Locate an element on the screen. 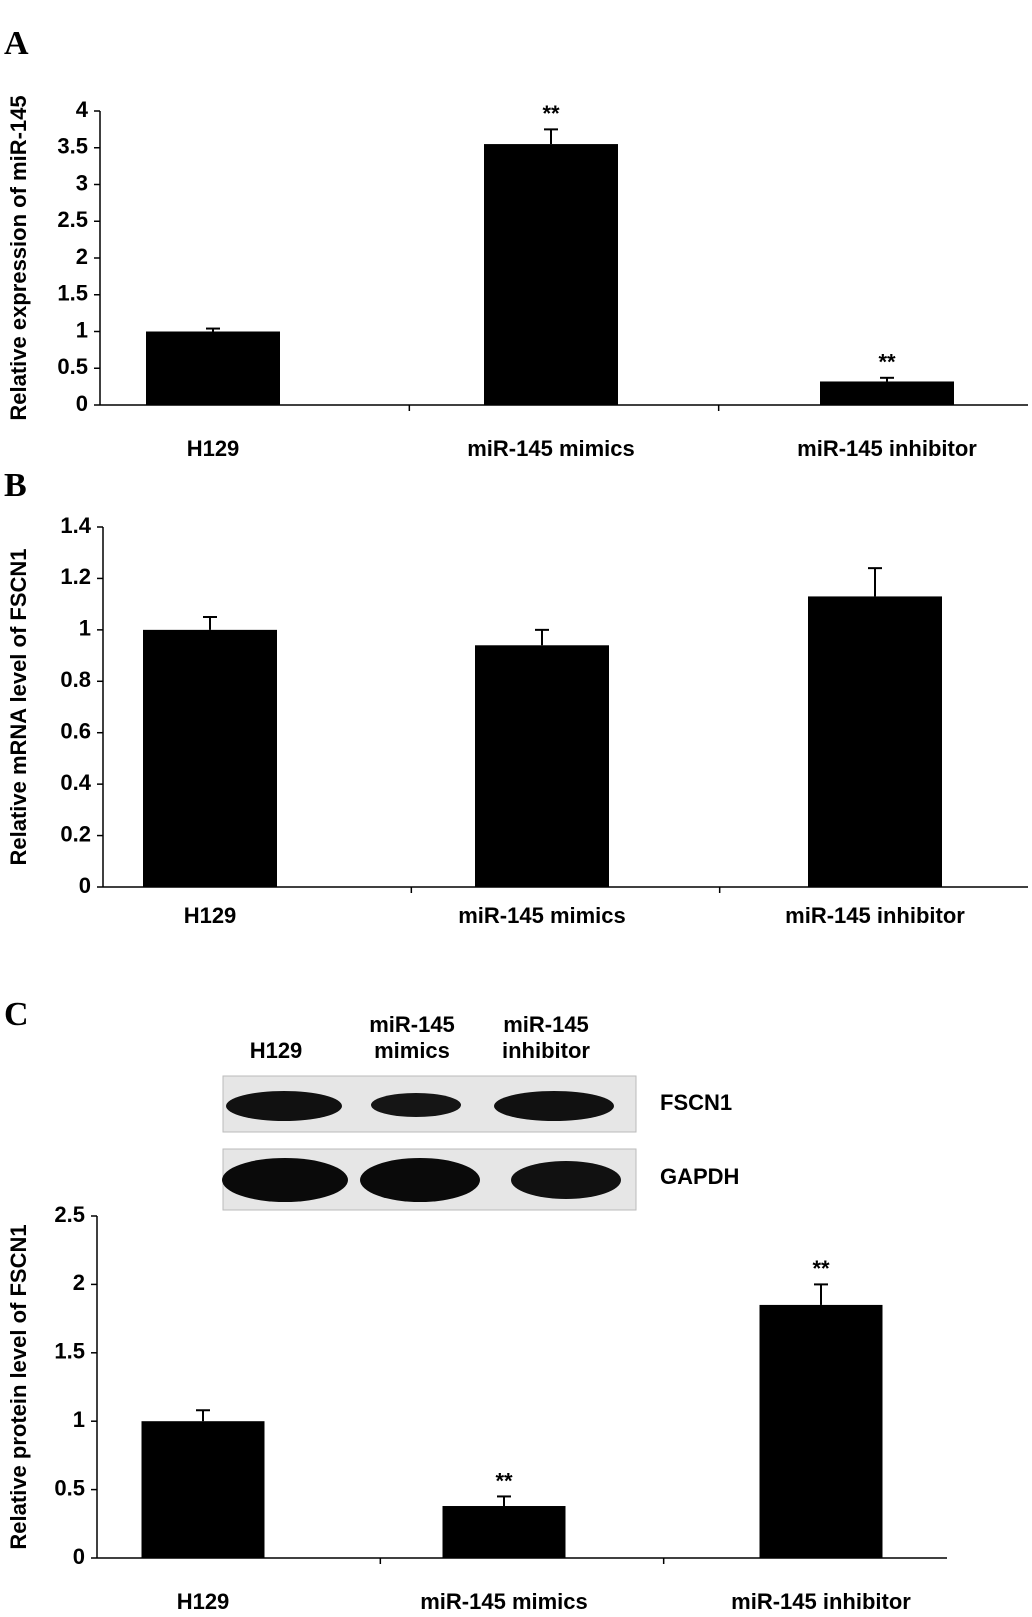  band-label: GAPDH is located at coordinates (699, 1176).